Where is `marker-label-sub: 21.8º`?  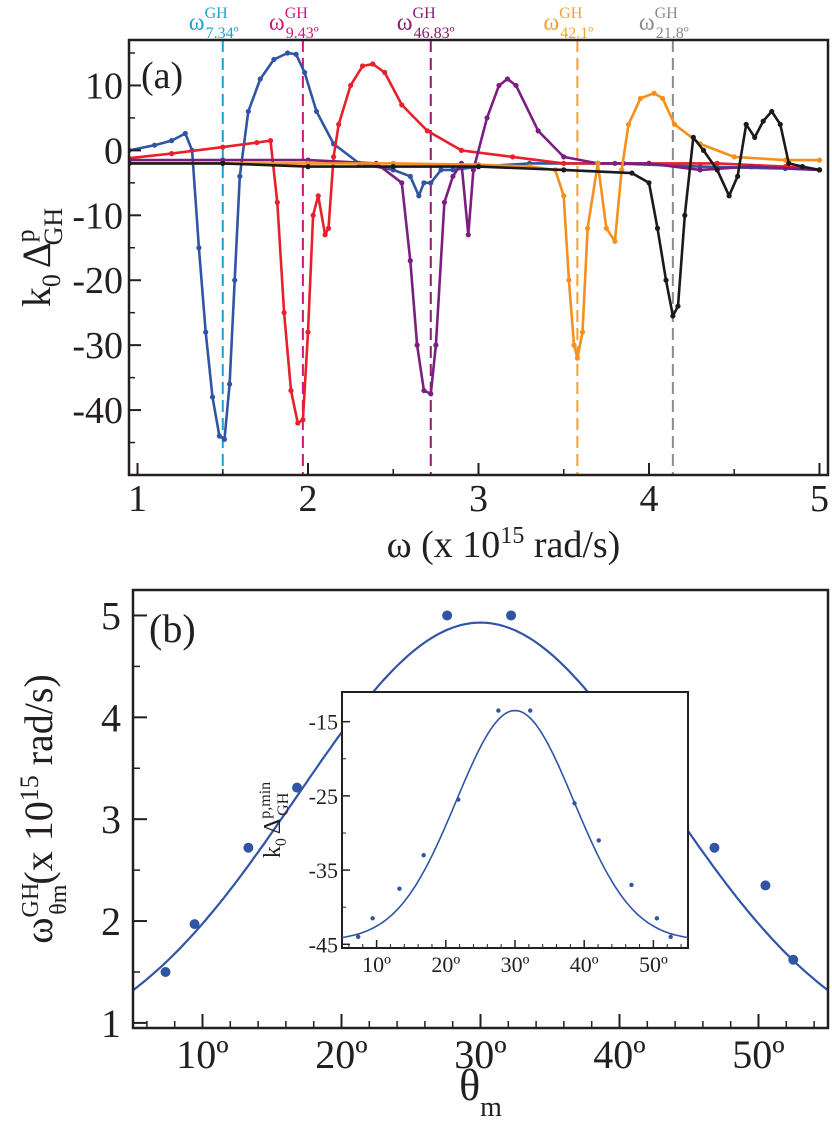
marker-label-sub: 21.8º is located at coordinates (672, 33).